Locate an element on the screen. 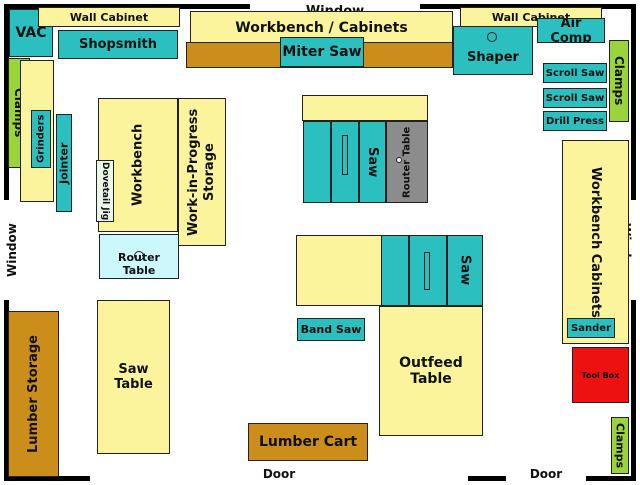  miter-saw: Miter Saw is located at coordinates (322, 52).